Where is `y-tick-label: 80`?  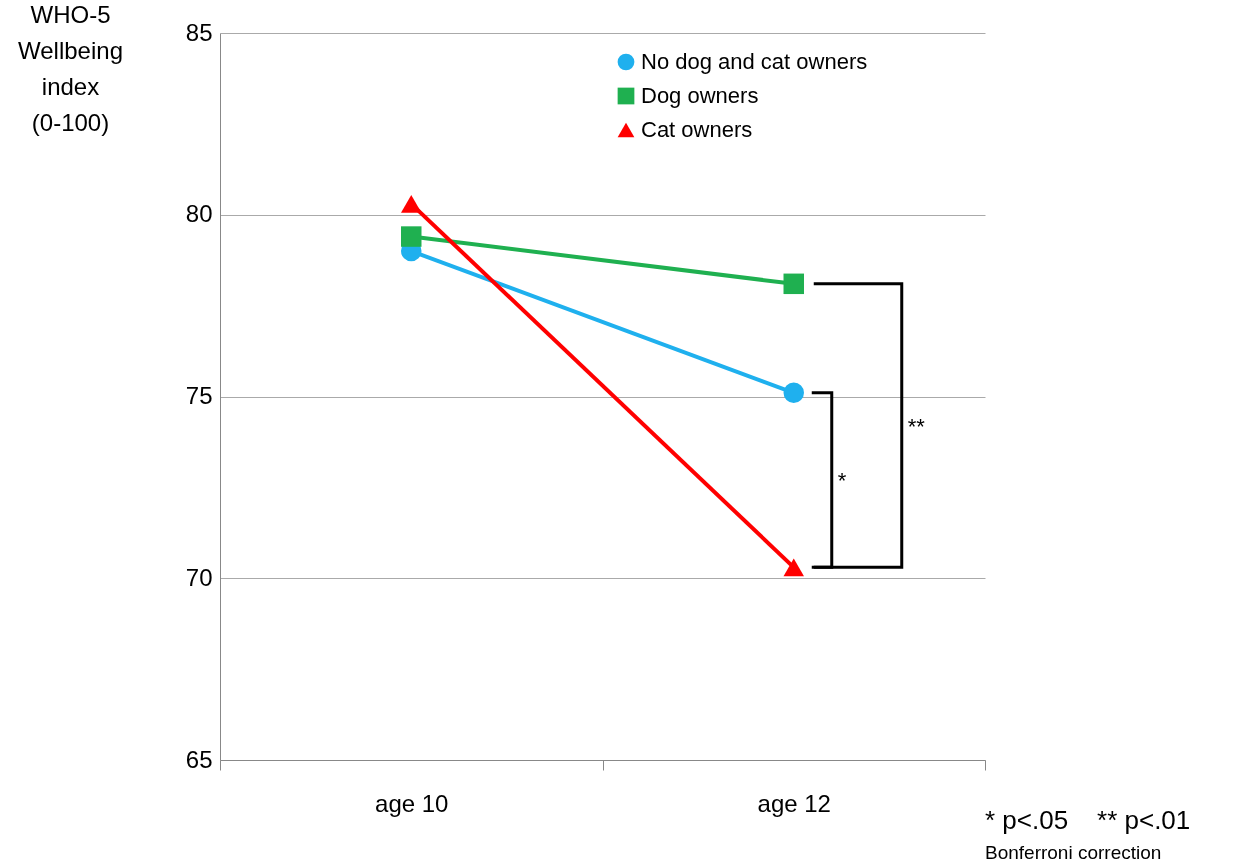
y-tick-label: 80 is located at coordinates (199, 214).